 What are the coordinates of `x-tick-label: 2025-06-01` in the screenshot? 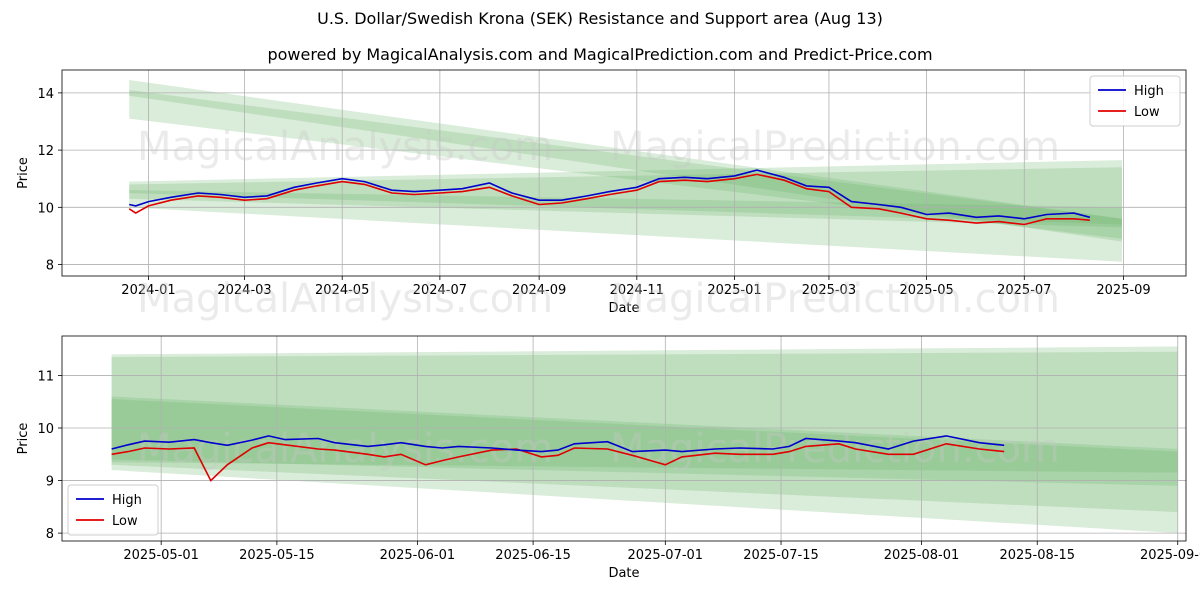 It's located at (418, 555).